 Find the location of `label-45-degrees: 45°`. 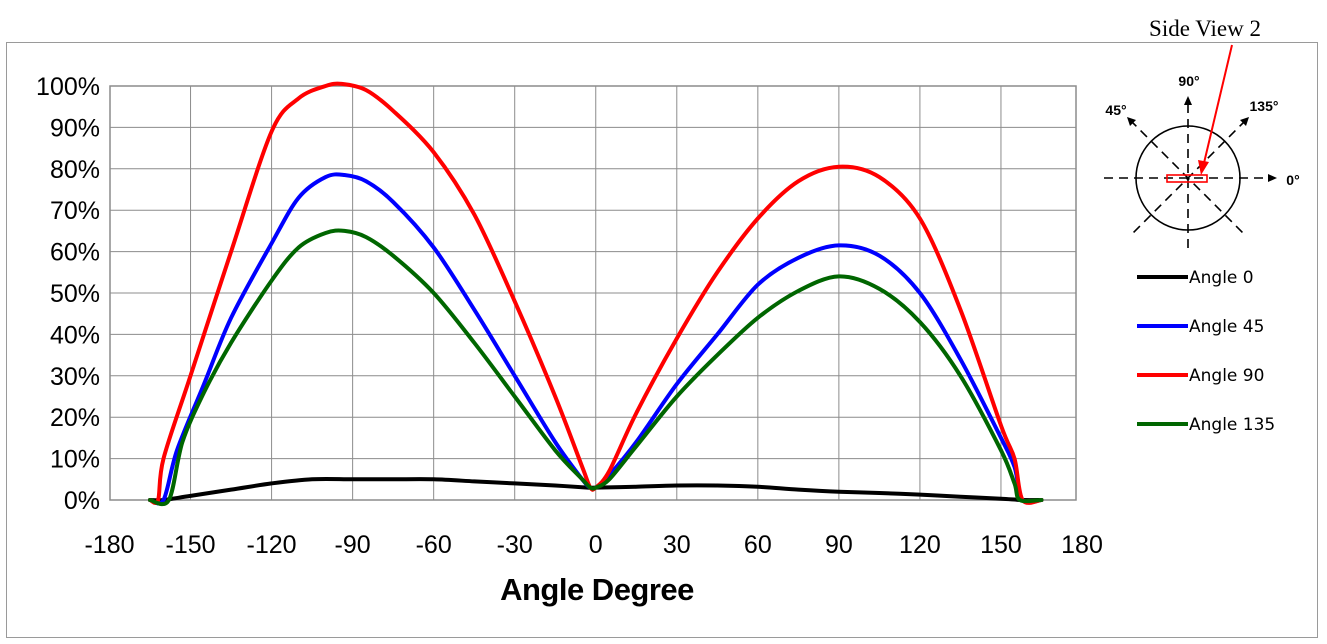

label-45-degrees: 45° is located at coordinates (1115, 110).